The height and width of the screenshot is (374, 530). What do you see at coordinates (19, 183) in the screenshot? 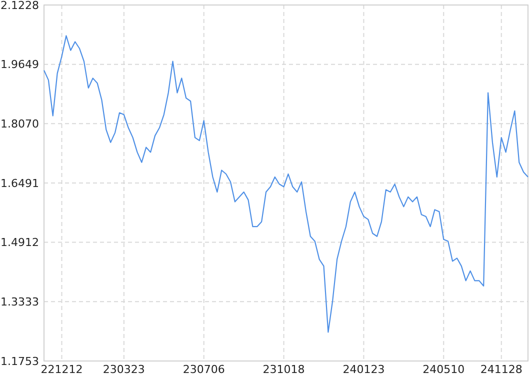
I see `y-tick-label: 1.6491` at bounding box center [19, 183].